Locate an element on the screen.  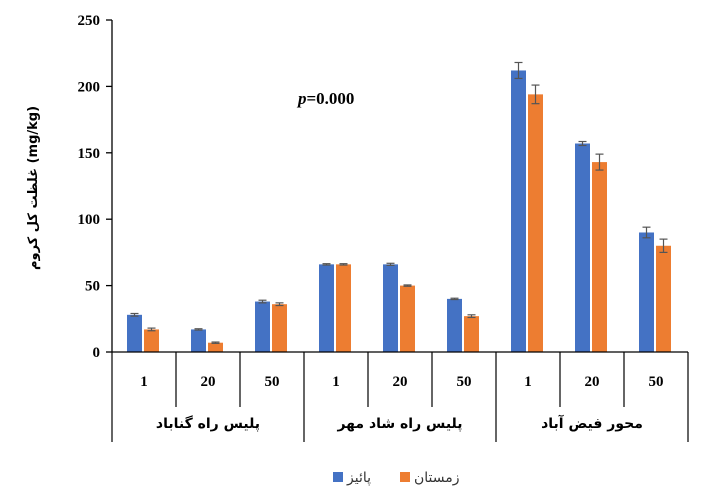
legend-swatch-autumn is located at coordinates (338, 477).